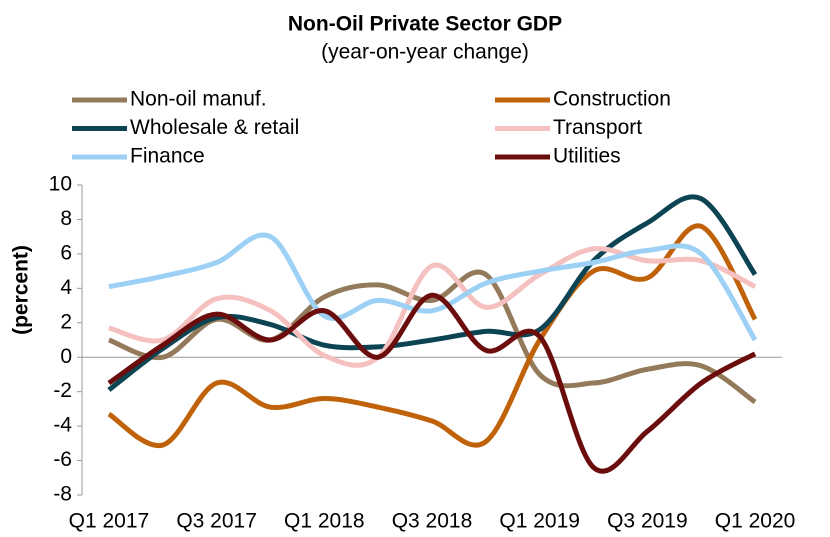 The width and height of the screenshot is (830, 537). What do you see at coordinates (214, 127) in the screenshot?
I see `legend-label: Wholesale & retail` at bounding box center [214, 127].